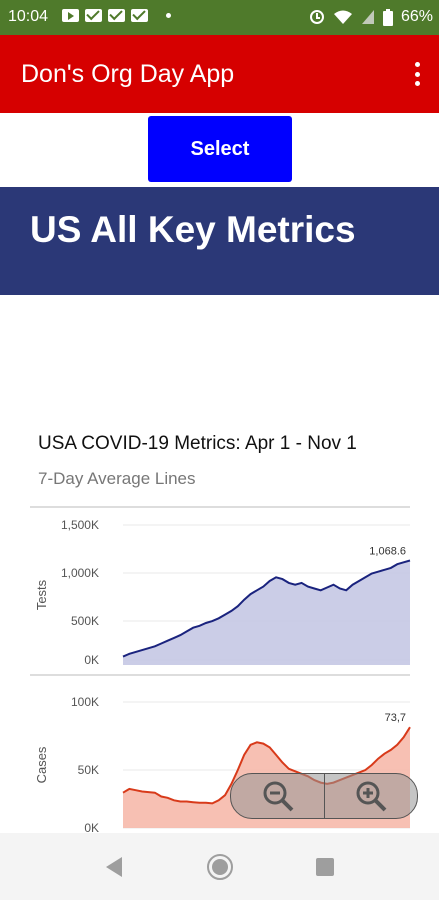 The height and width of the screenshot is (900, 439). What do you see at coordinates (85, 621) in the screenshot?
I see `tests-tick-label: 500K` at bounding box center [85, 621].